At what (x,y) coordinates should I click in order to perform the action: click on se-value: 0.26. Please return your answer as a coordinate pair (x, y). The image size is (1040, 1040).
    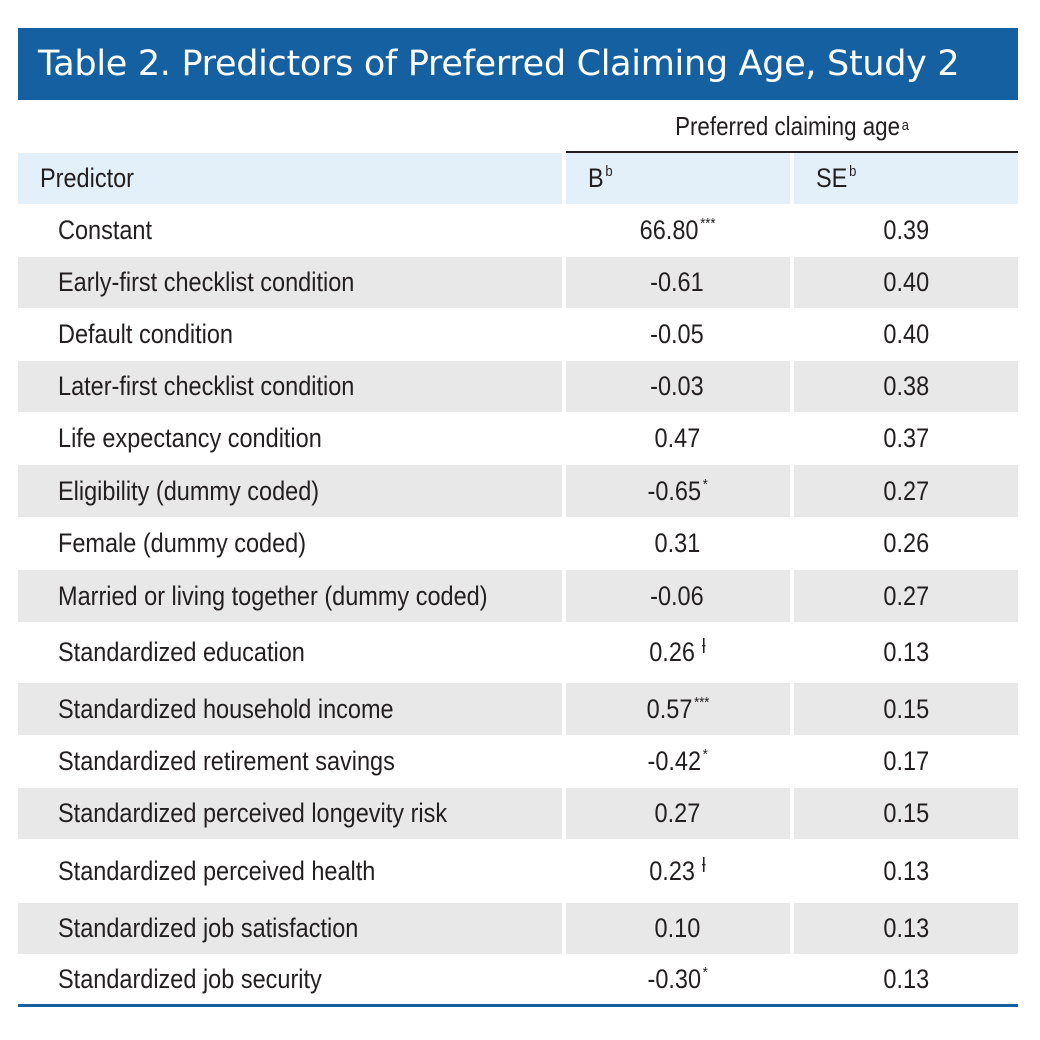
    Looking at the image, I should click on (906, 543).